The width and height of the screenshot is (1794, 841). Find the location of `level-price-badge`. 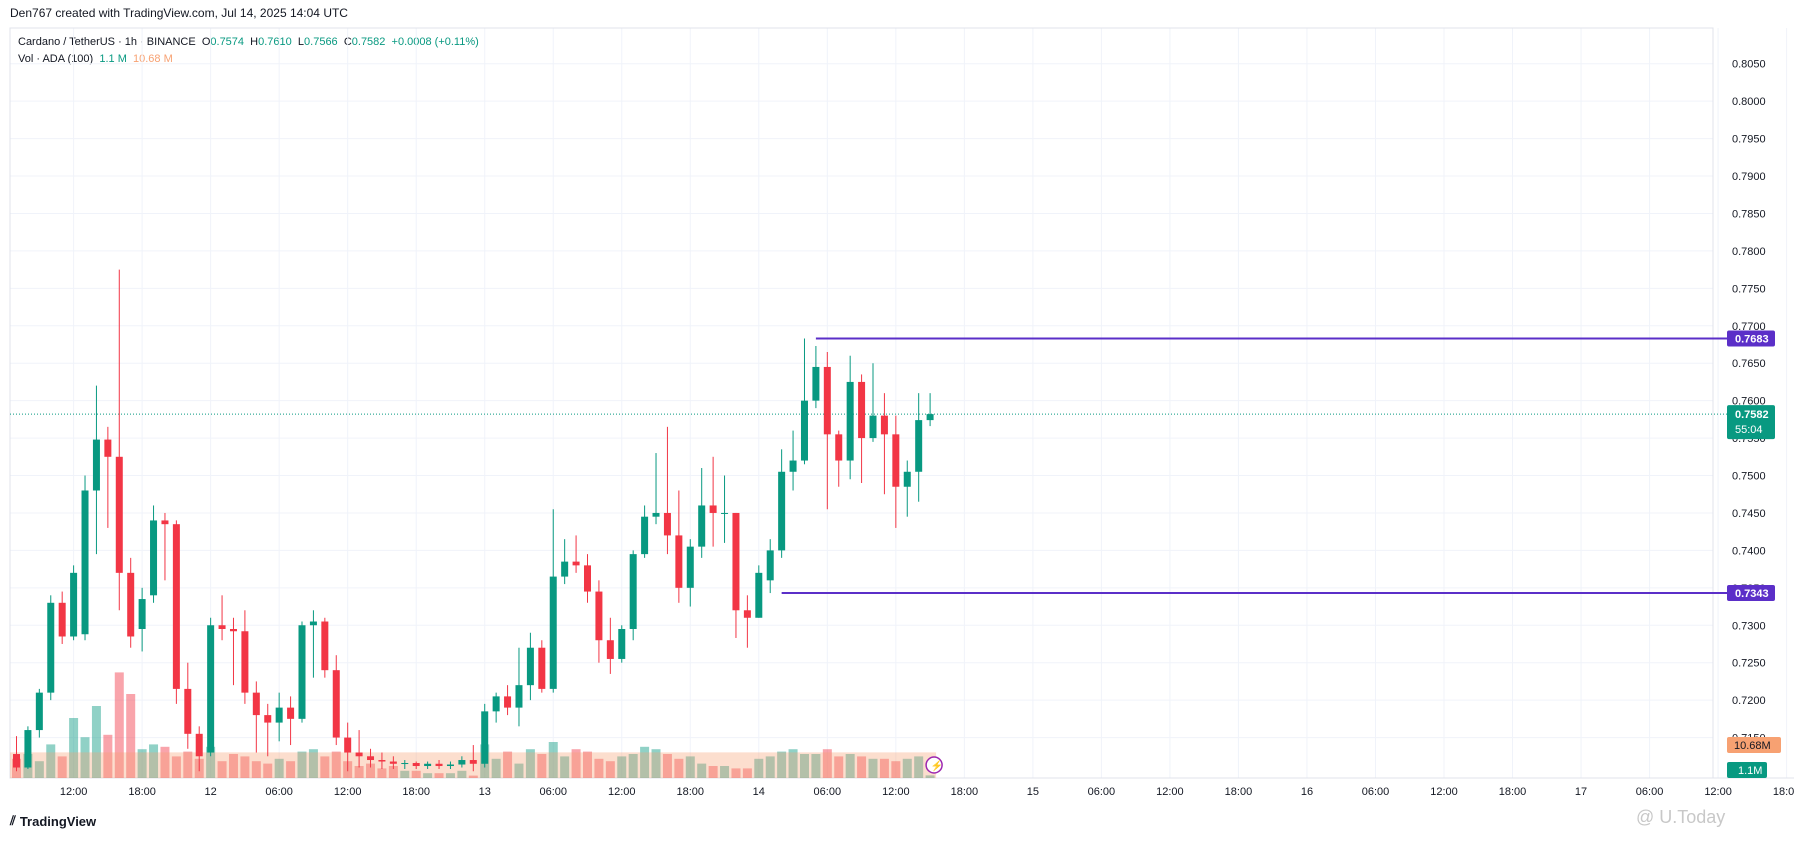

level-price-badge is located at coordinates (1751, 338).